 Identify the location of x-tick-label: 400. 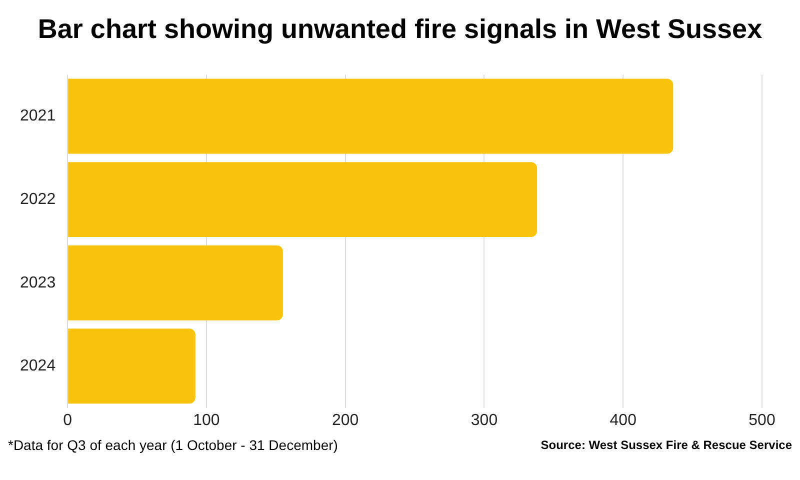
(623, 420).